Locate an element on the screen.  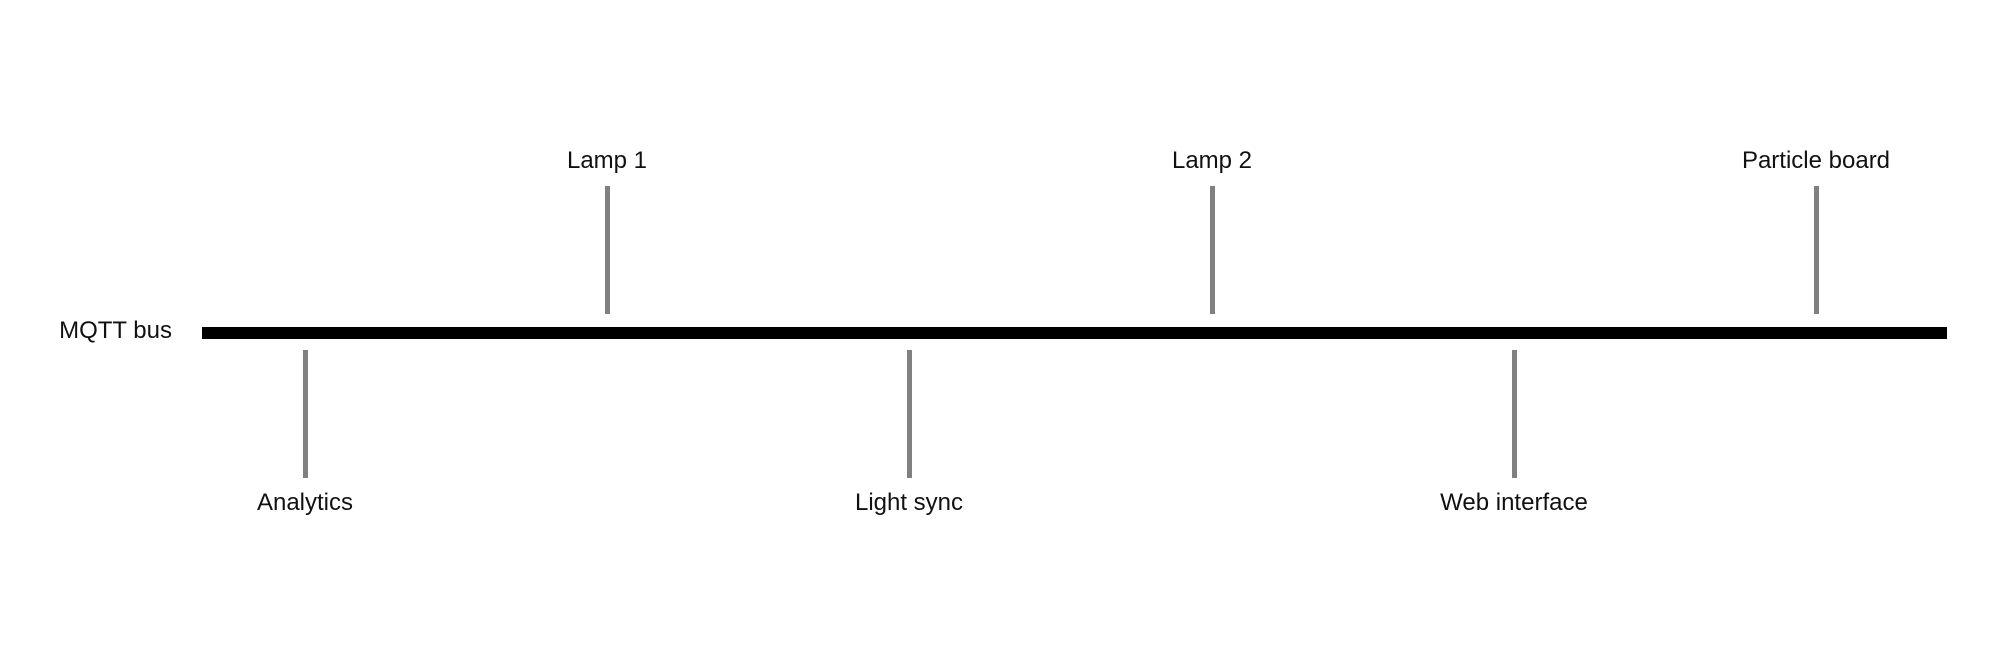
node-label: Lamp 2 is located at coordinates (1212, 160).